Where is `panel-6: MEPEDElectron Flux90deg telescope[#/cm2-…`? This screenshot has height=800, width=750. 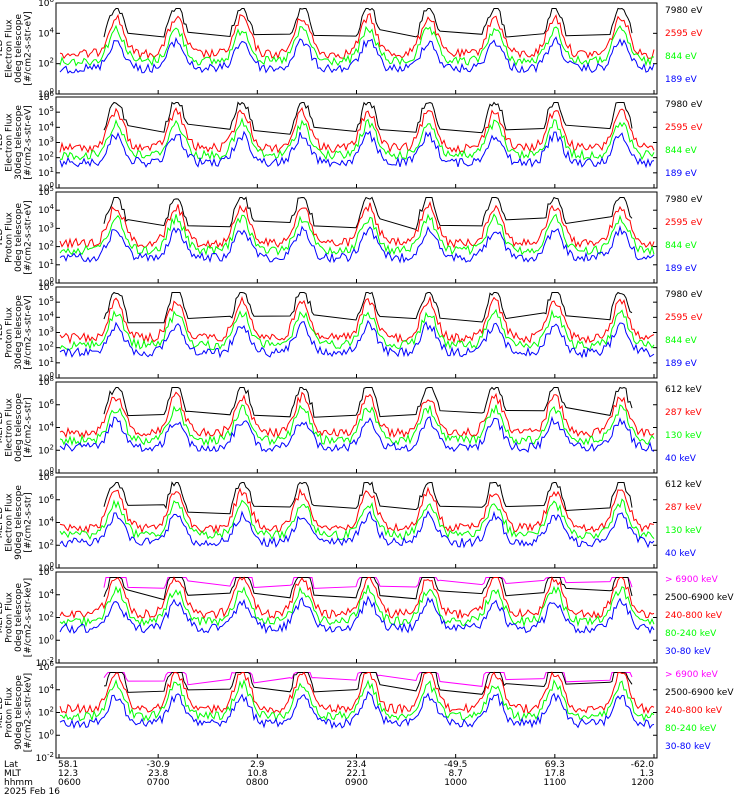
panel-6: MEPEDElectron Flux90deg telescope[#/cm2-… is located at coordinates (351, 522).